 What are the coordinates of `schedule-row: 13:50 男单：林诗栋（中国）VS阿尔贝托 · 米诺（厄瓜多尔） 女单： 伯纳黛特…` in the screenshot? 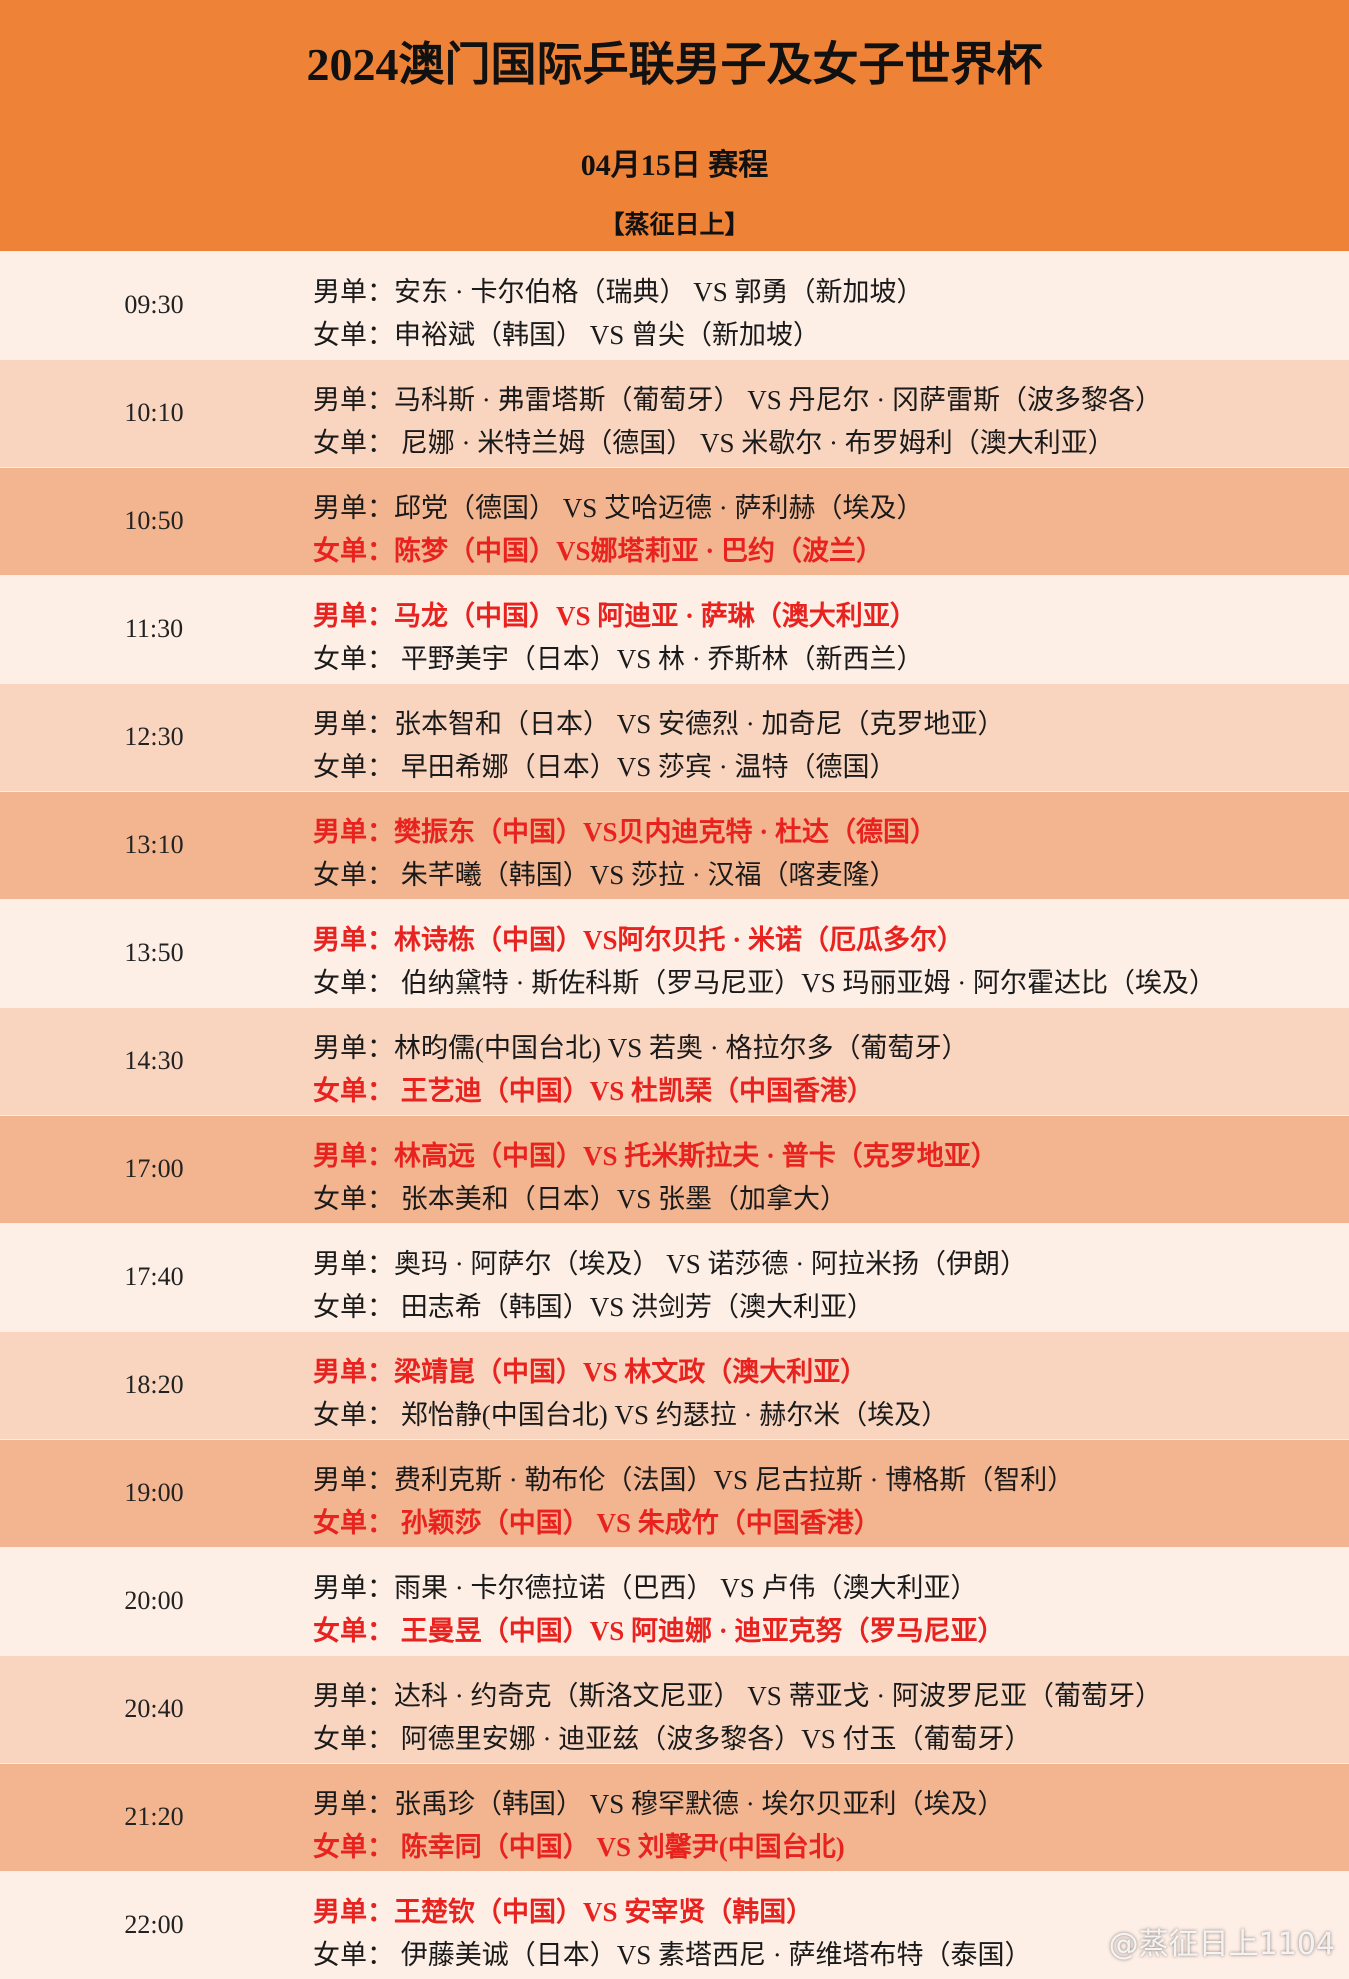 It's located at (674, 953).